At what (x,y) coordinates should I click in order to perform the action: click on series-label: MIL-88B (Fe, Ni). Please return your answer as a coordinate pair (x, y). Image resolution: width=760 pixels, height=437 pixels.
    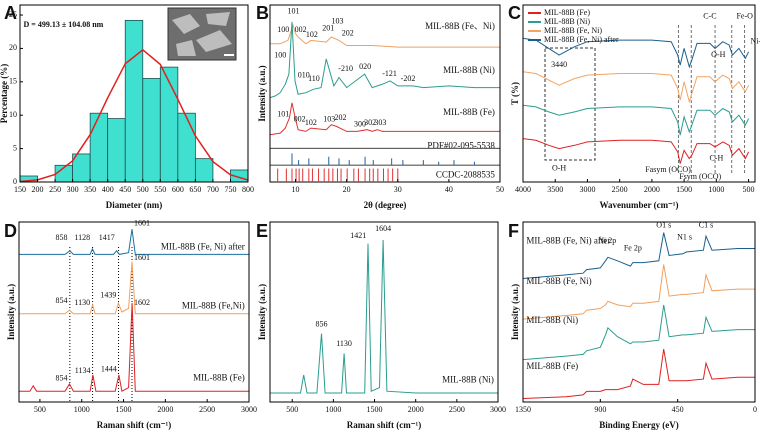
    Looking at the image, I should click on (558, 281).